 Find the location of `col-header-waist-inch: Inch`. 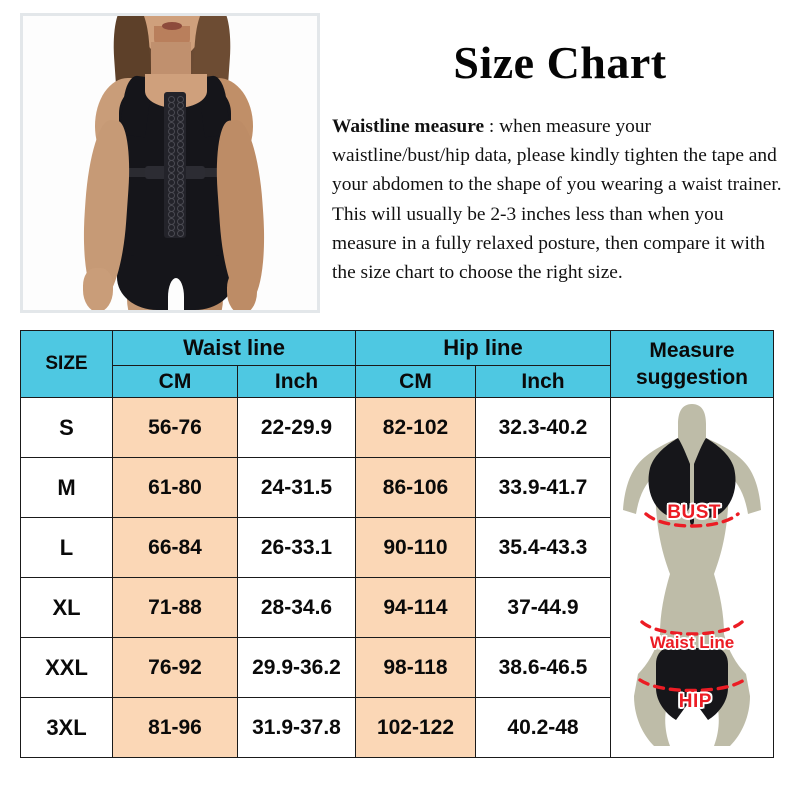

col-header-waist-inch: Inch is located at coordinates (296, 381).